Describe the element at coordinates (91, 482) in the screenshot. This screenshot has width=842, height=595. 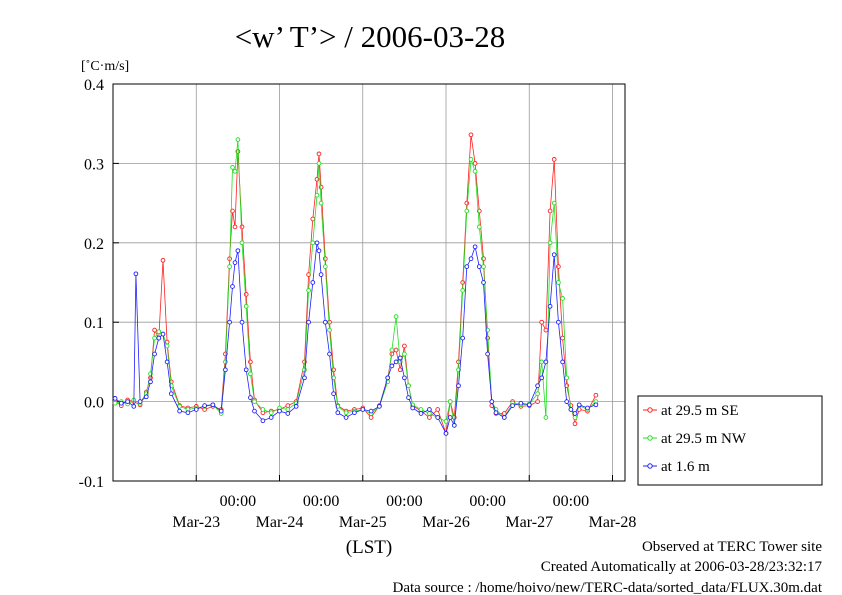
I see `y-tick-label-5: -0.1` at that location.